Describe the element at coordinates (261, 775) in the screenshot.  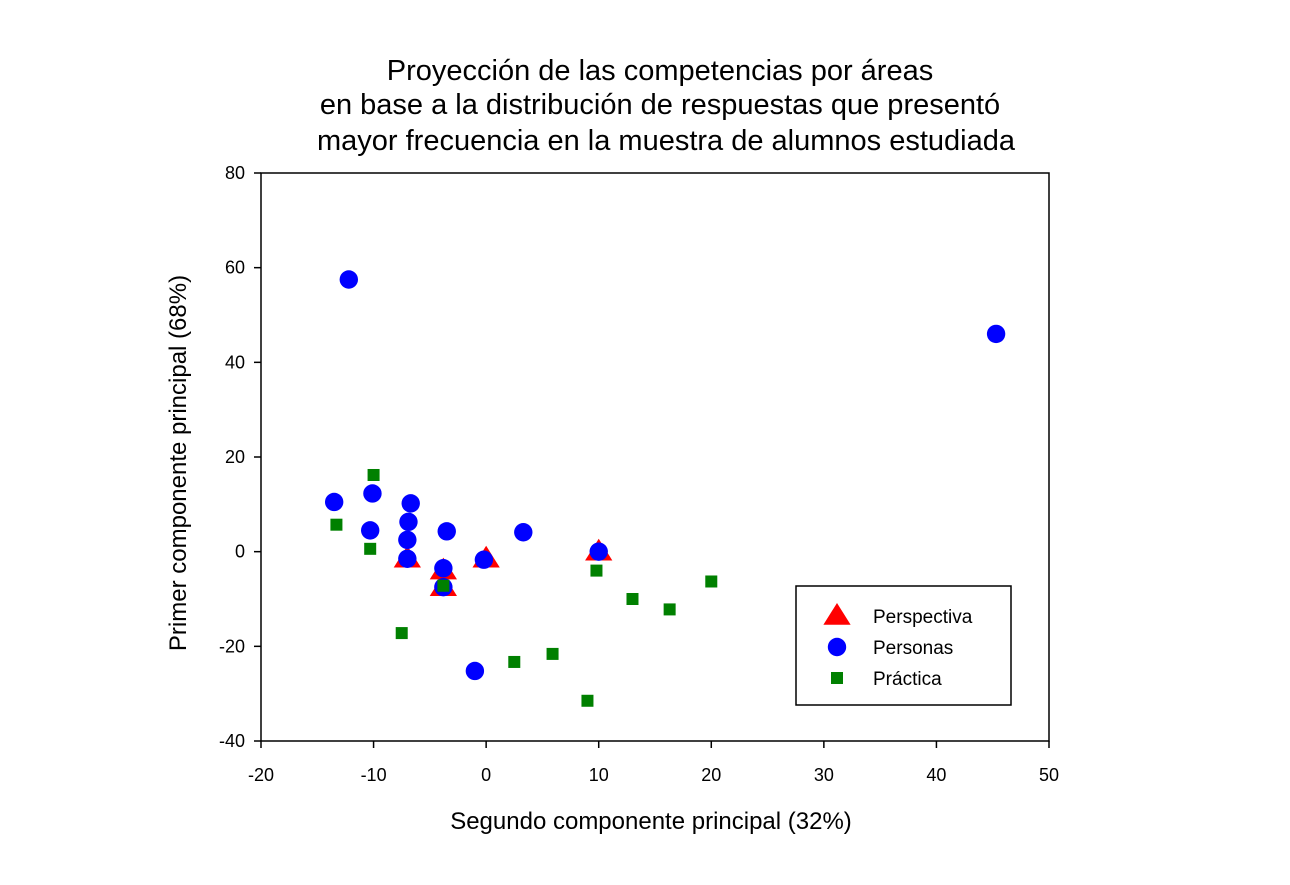
I see `x-tick-label: -20` at that location.